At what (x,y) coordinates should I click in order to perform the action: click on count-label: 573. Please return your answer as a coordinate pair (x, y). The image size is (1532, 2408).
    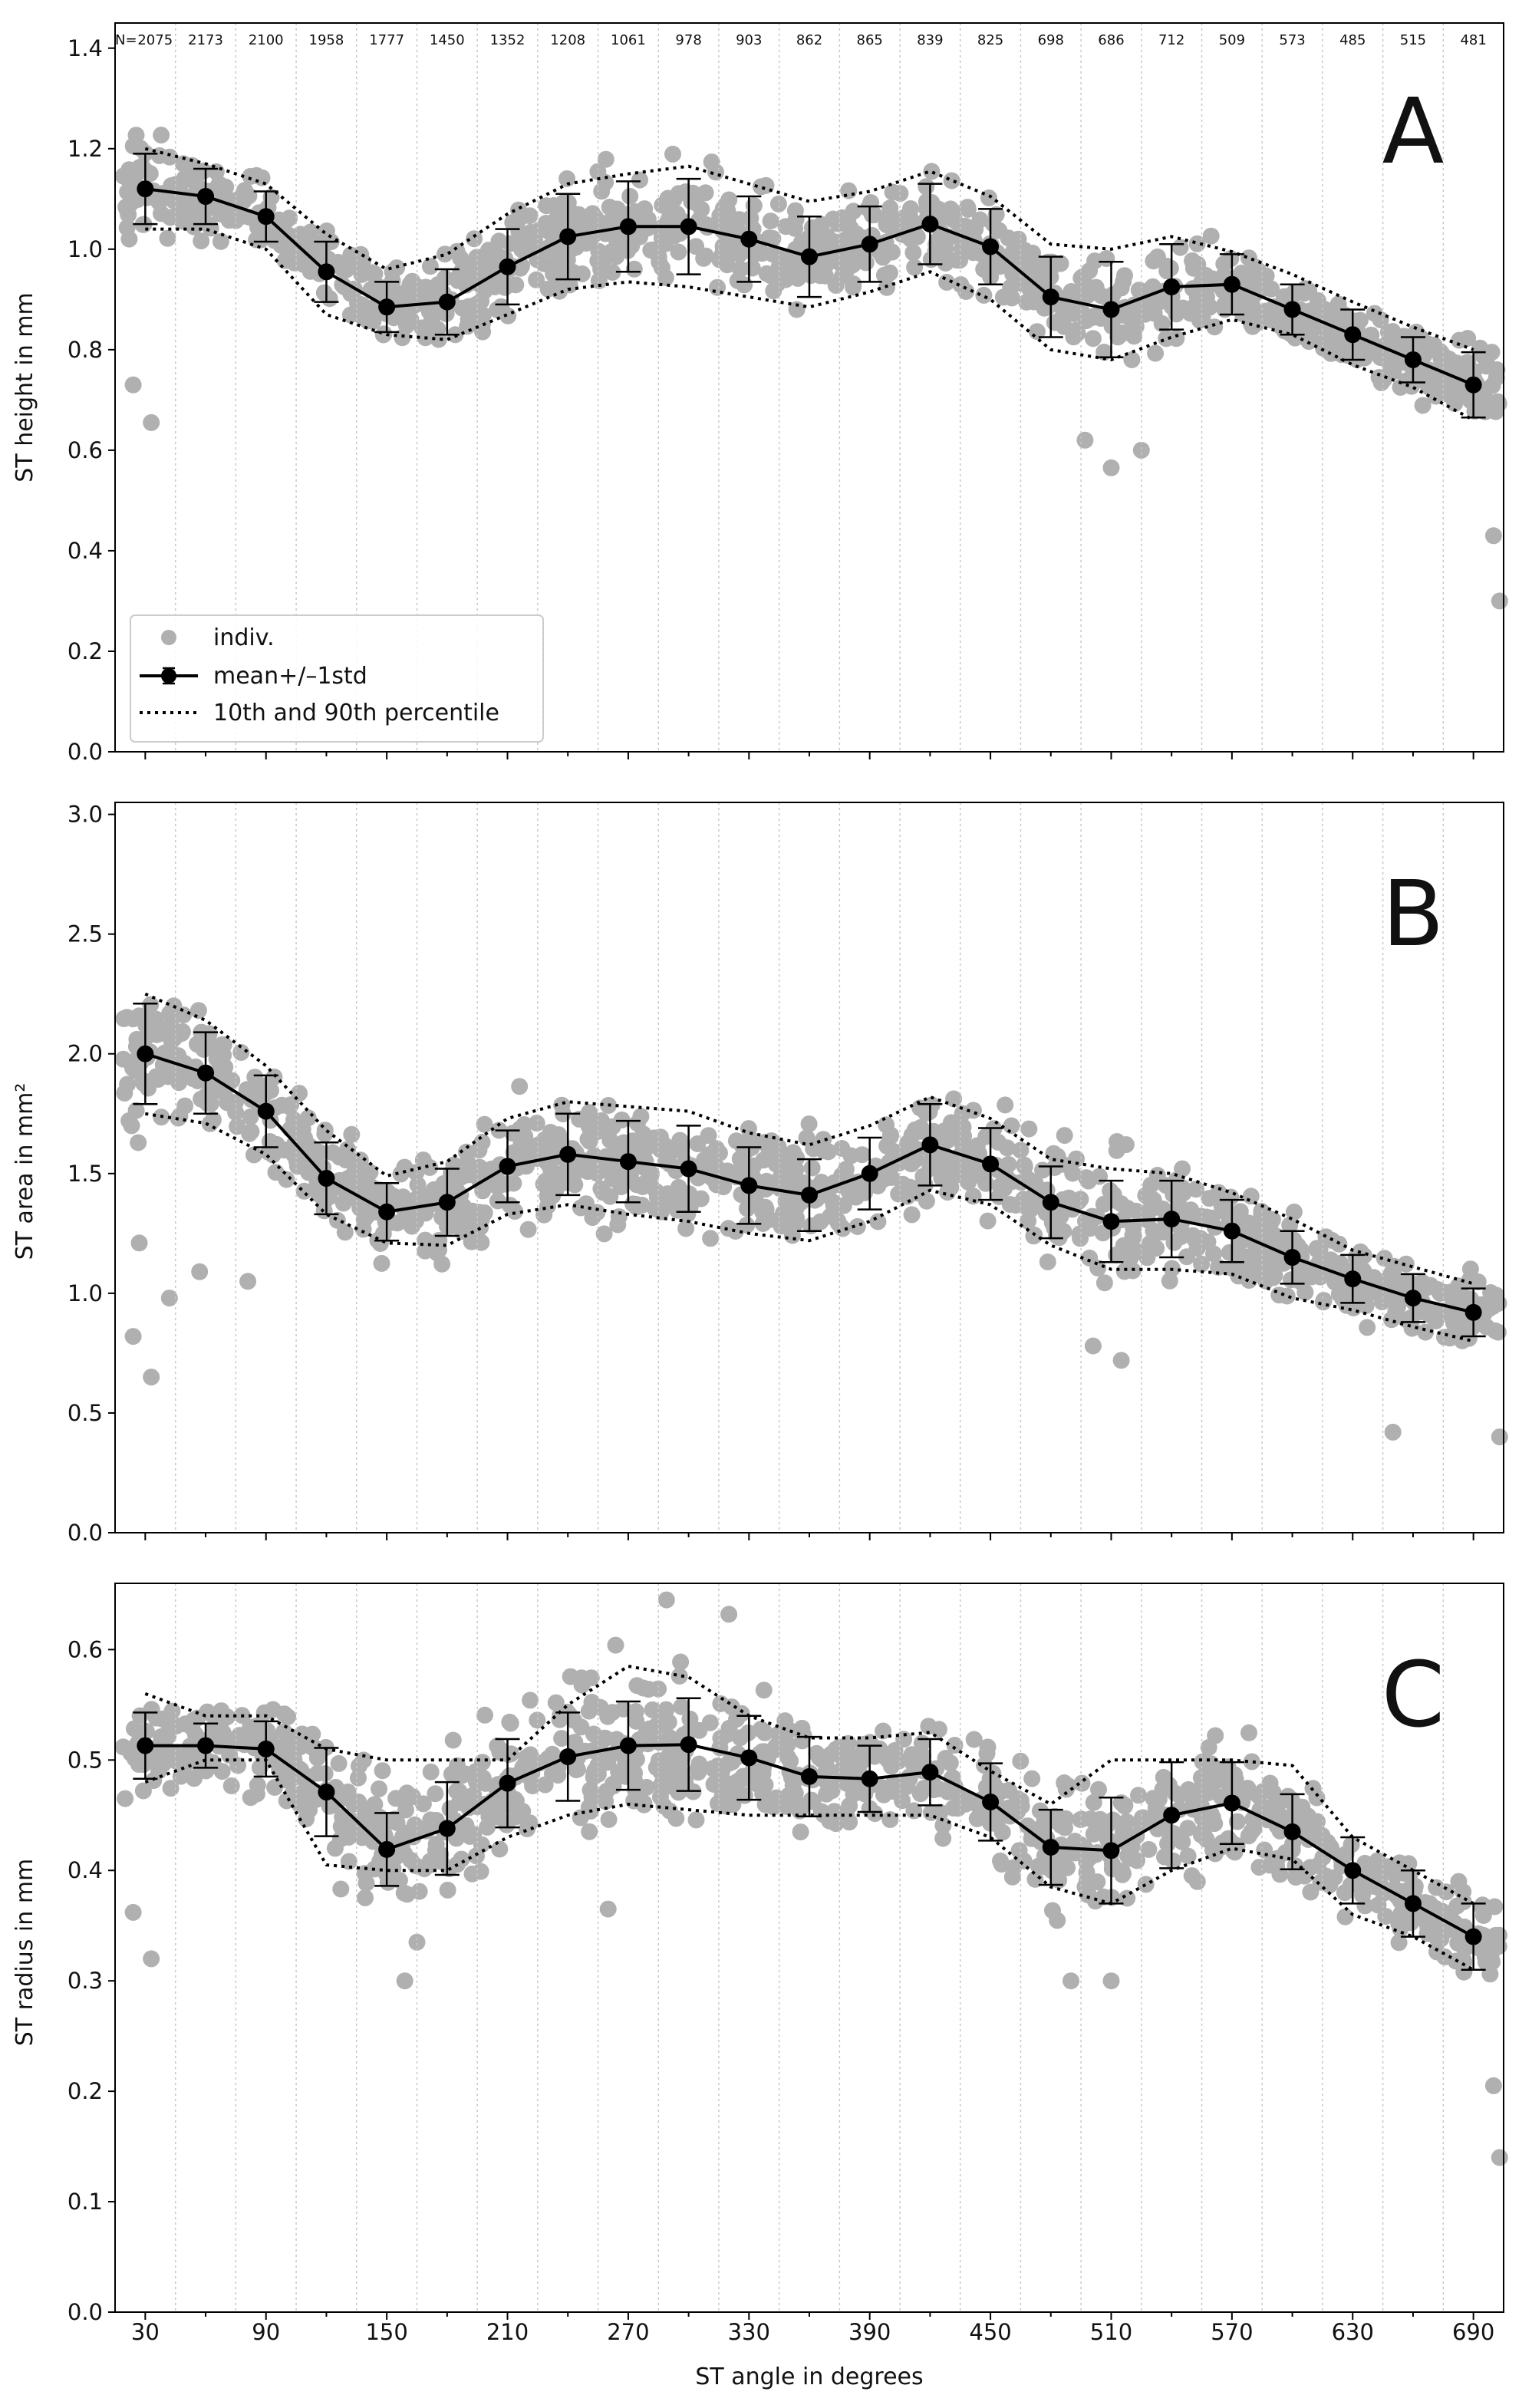
    Looking at the image, I should click on (1292, 40).